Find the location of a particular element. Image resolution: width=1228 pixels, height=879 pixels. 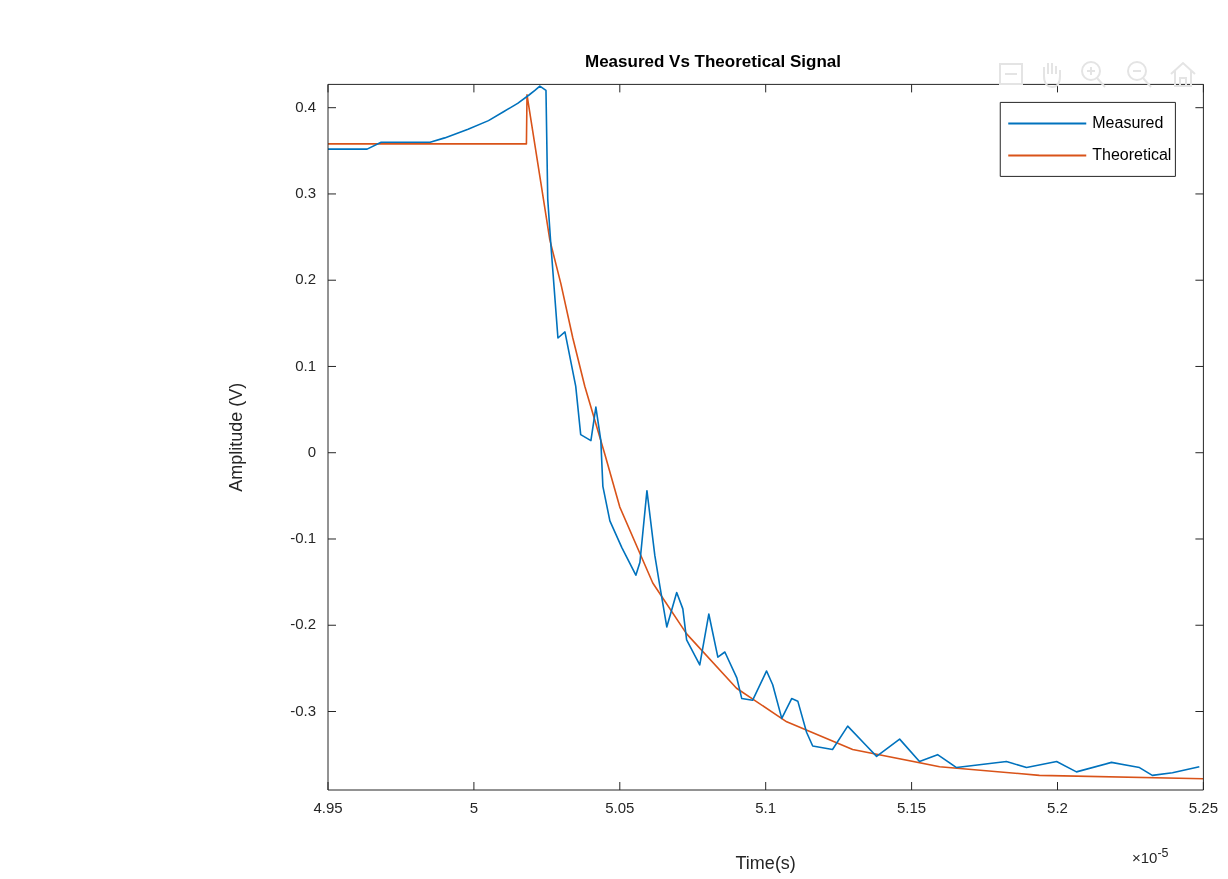

y-tick-label: -0.3 is located at coordinates (303, 710).